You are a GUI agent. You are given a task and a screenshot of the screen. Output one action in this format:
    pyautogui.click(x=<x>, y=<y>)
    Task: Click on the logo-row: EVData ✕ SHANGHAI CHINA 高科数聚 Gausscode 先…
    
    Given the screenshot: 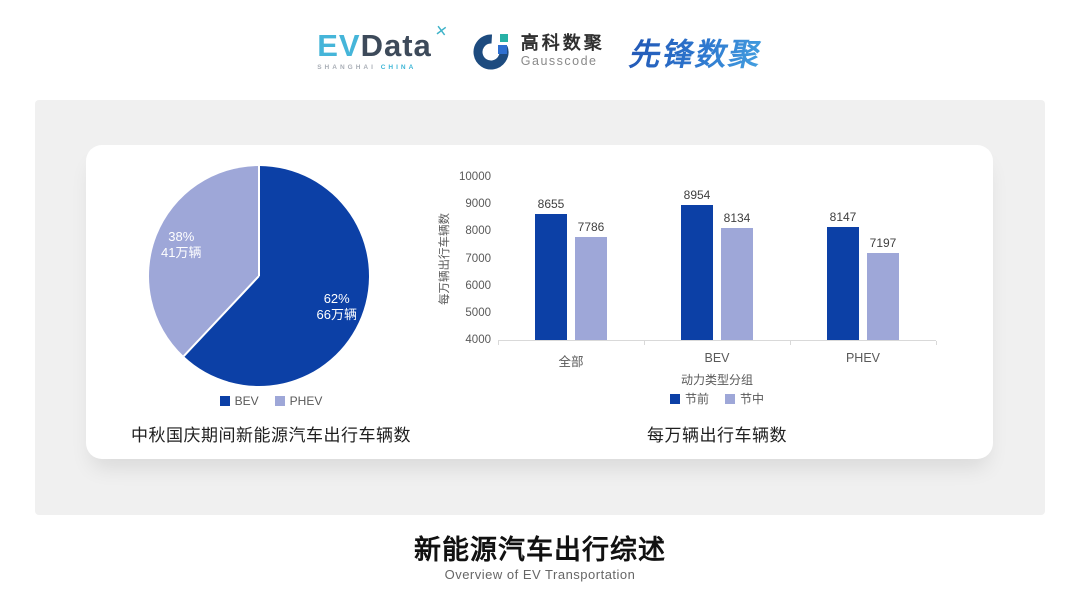 What is the action you would take?
    pyautogui.click(x=540, y=51)
    